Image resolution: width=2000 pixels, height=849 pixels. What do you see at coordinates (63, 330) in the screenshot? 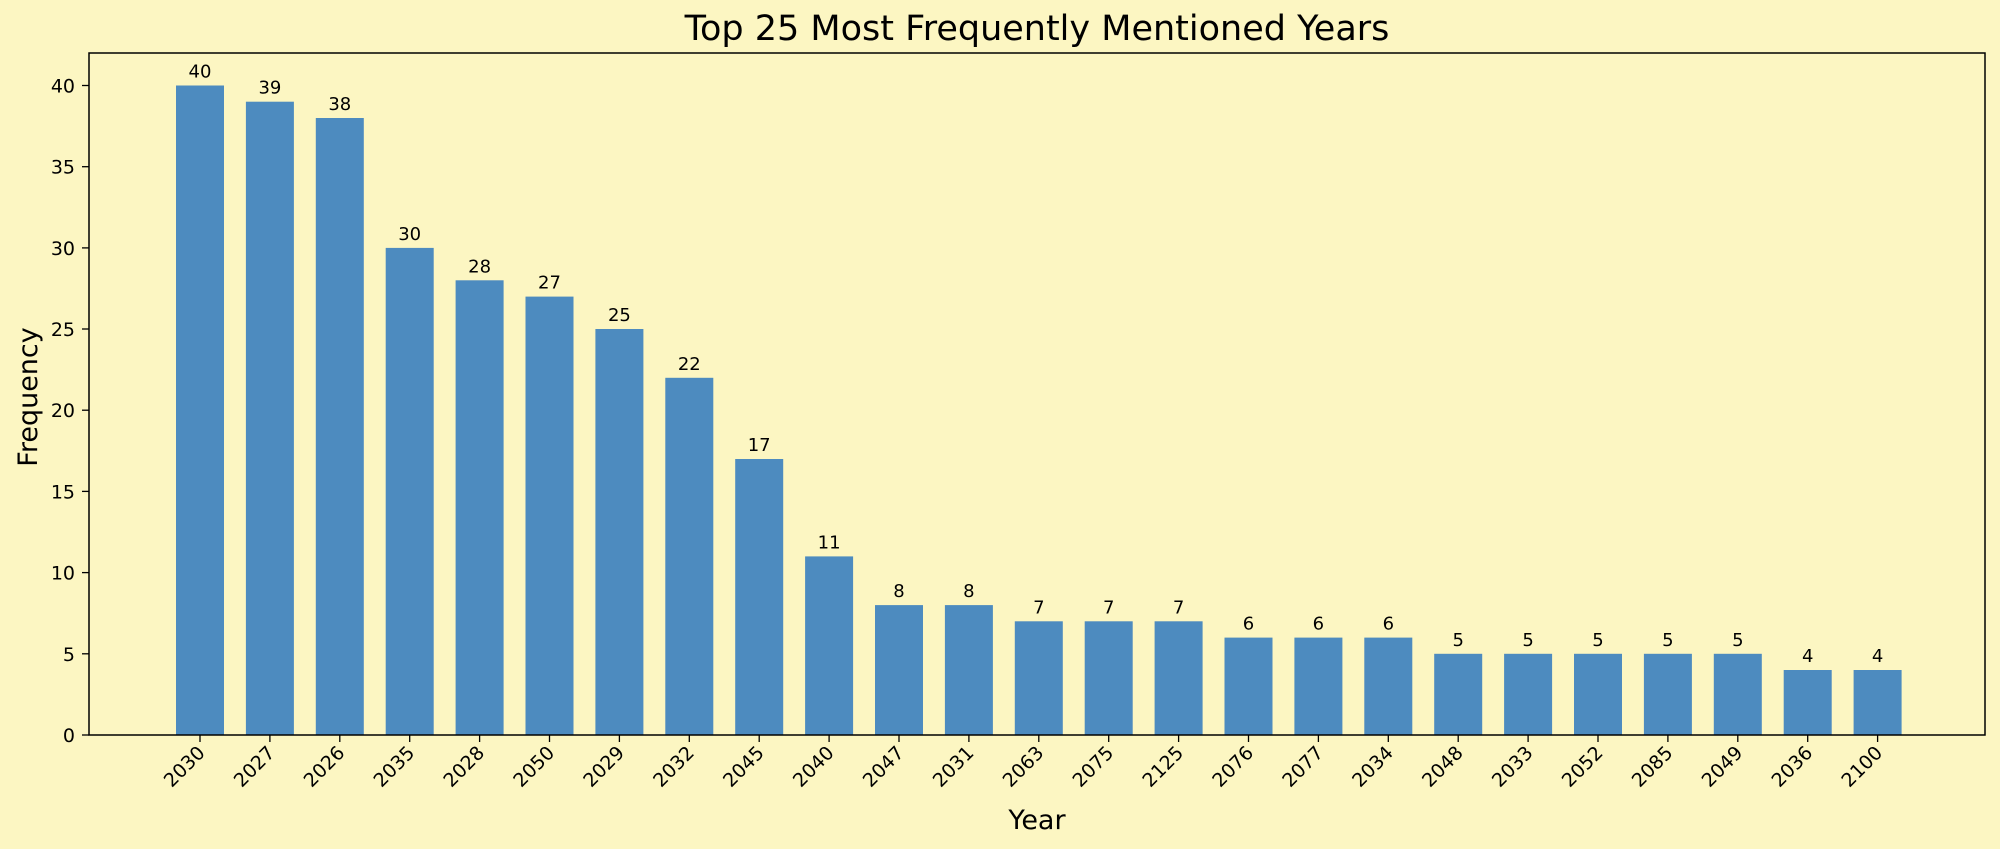
I see `y-tick-label-25: 25` at bounding box center [63, 330].